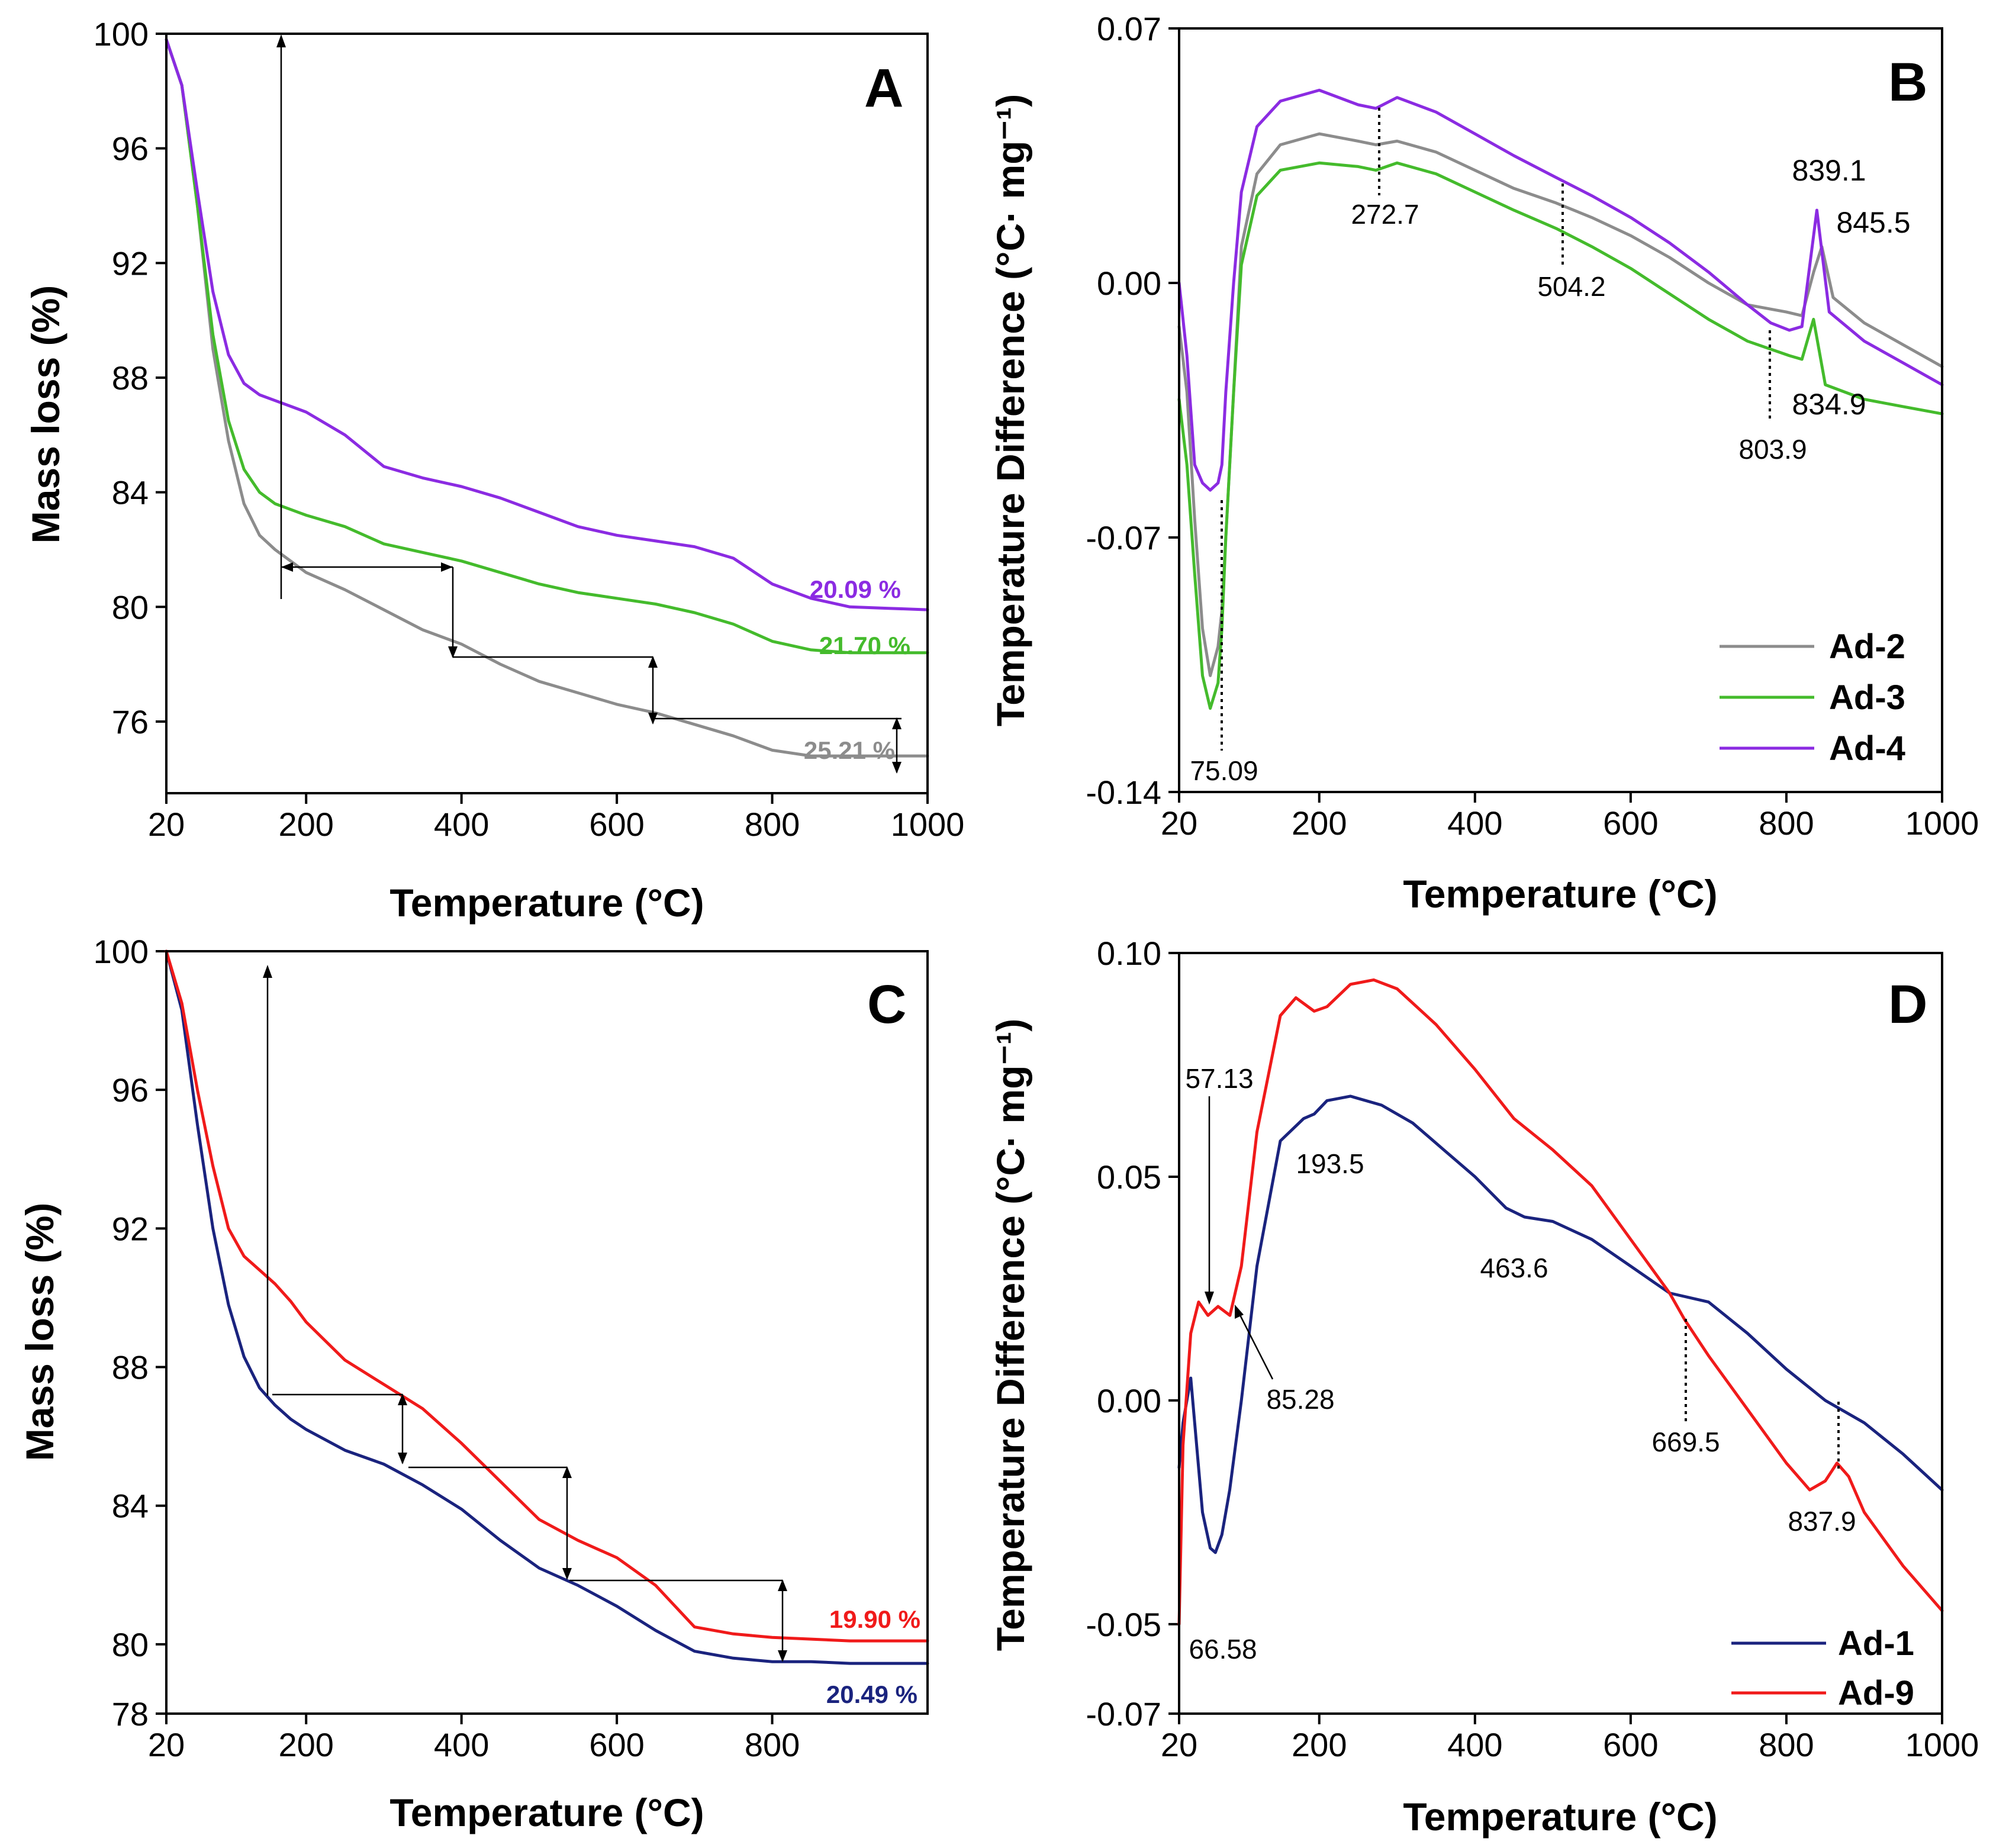  I want to click on panel-c-ytick-label: 100, so click(121, 952).